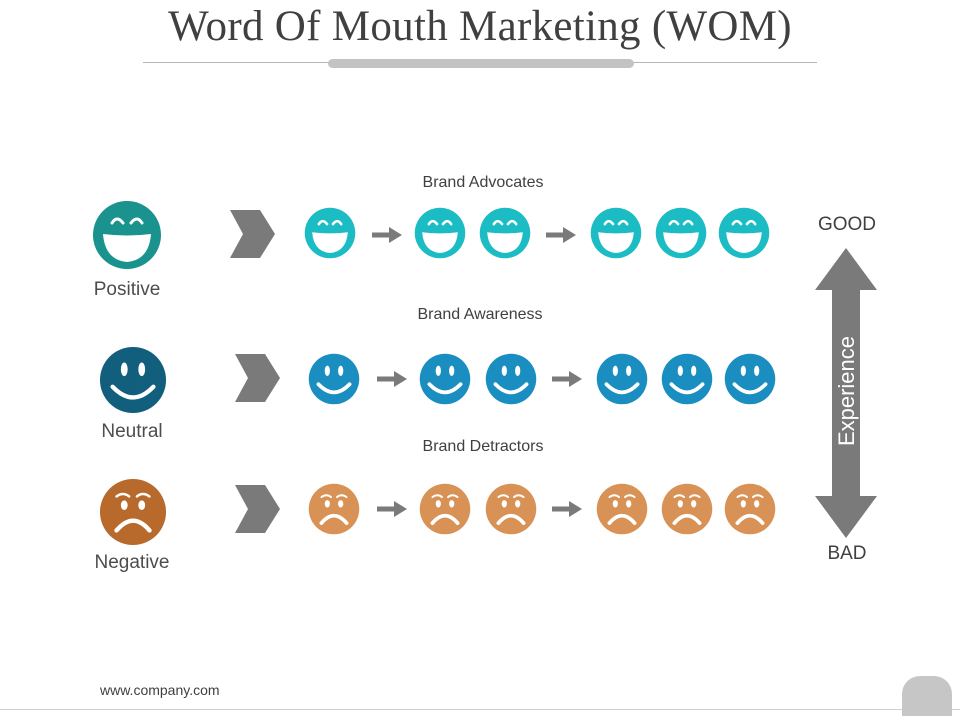 The width and height of the screenshot is (960, 720). I want to click on heading-brand-awareness: Brand Awareness, so click(480, 314).